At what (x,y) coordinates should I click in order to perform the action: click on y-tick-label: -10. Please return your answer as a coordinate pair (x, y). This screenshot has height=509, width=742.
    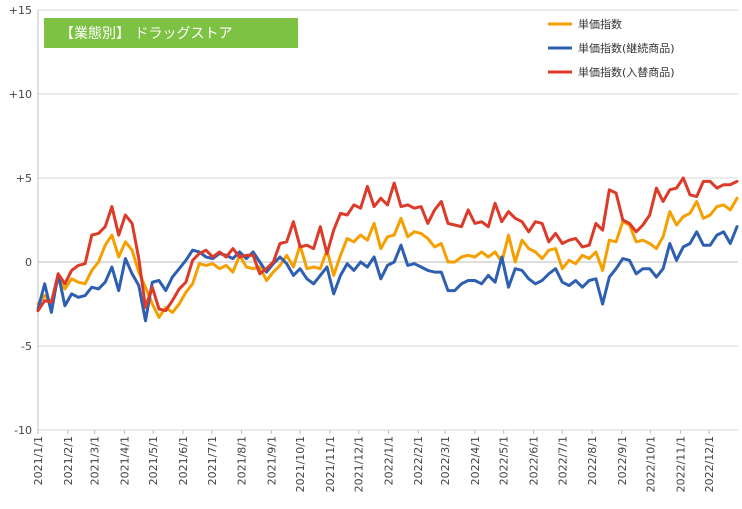
    Looking at the image, I should click on (23, 430).